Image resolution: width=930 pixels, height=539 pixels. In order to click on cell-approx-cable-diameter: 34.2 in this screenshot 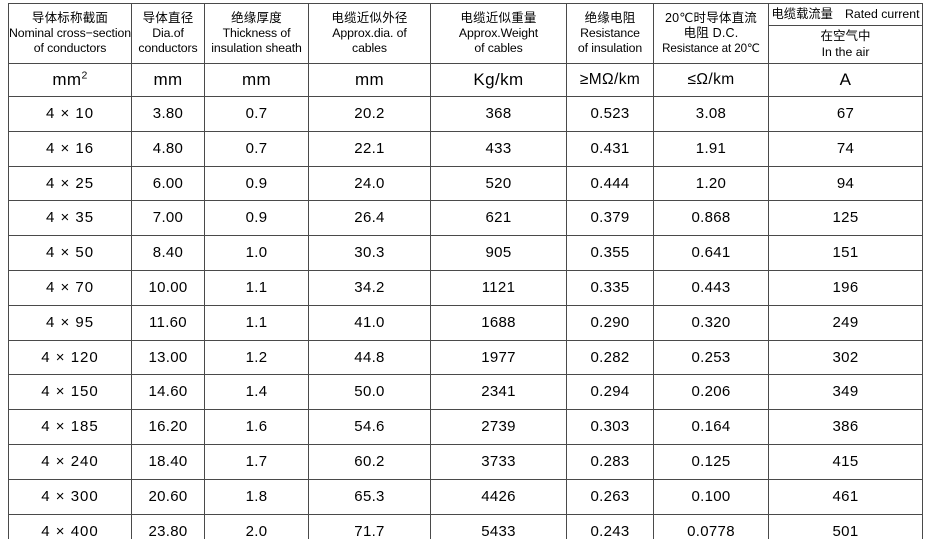, I will do `click(369, 287)`.